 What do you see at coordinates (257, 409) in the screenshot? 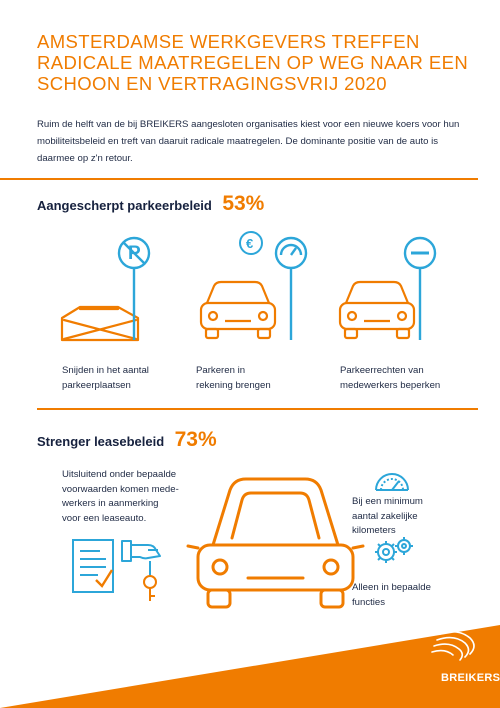
I see `divider-middle` at bounding box center [257, 409].